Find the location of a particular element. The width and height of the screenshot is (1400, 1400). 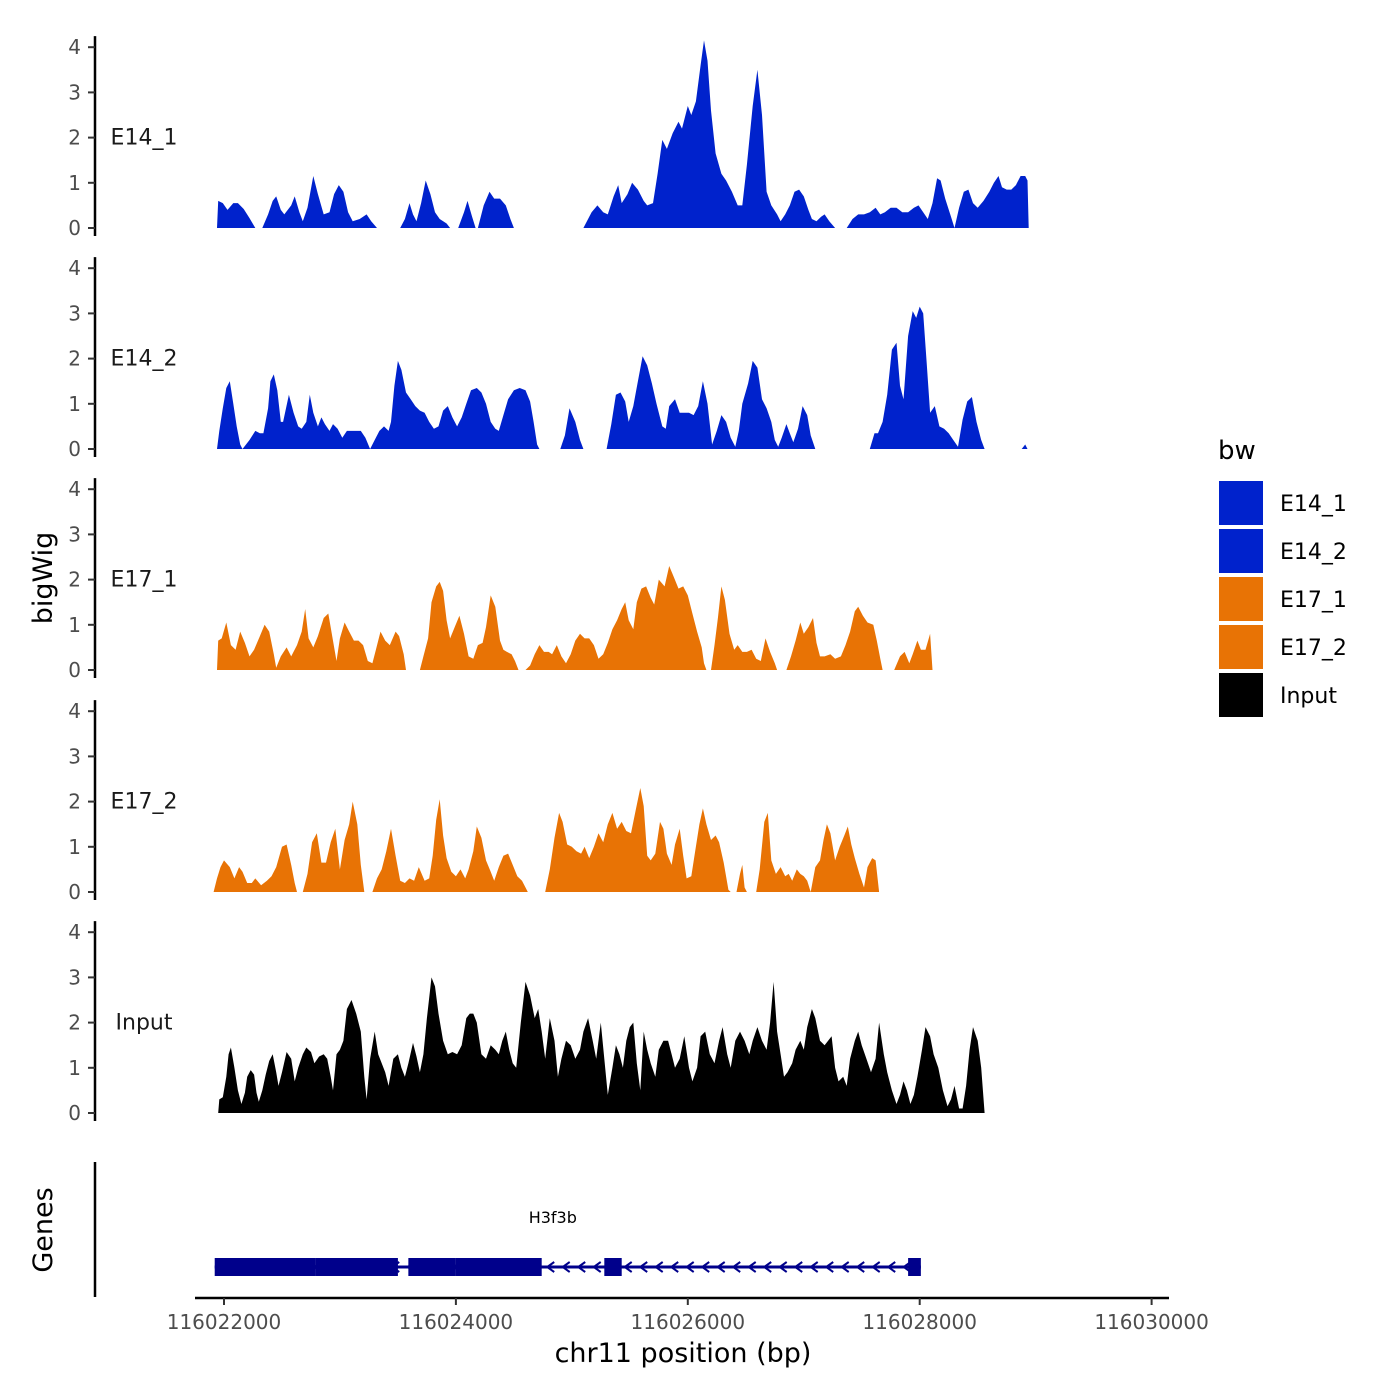

x-tick-label-0: 116022000 is located at coordinates (224, 1322).